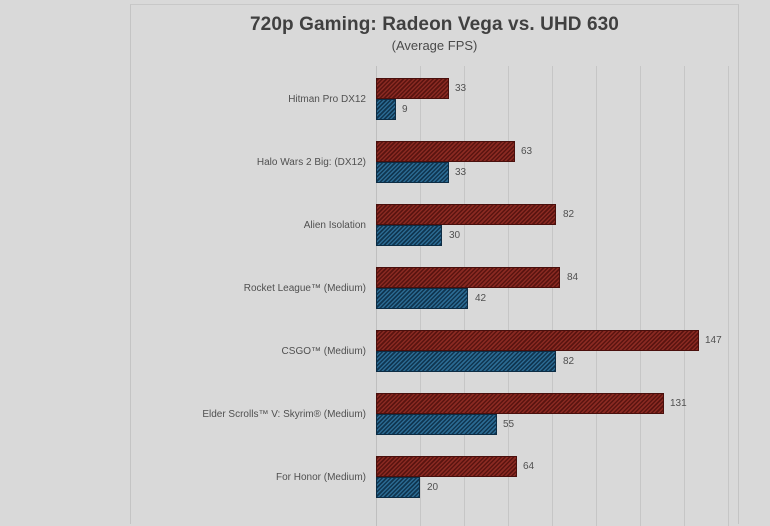  I want to click on value-label: 147, so click(713, 340).